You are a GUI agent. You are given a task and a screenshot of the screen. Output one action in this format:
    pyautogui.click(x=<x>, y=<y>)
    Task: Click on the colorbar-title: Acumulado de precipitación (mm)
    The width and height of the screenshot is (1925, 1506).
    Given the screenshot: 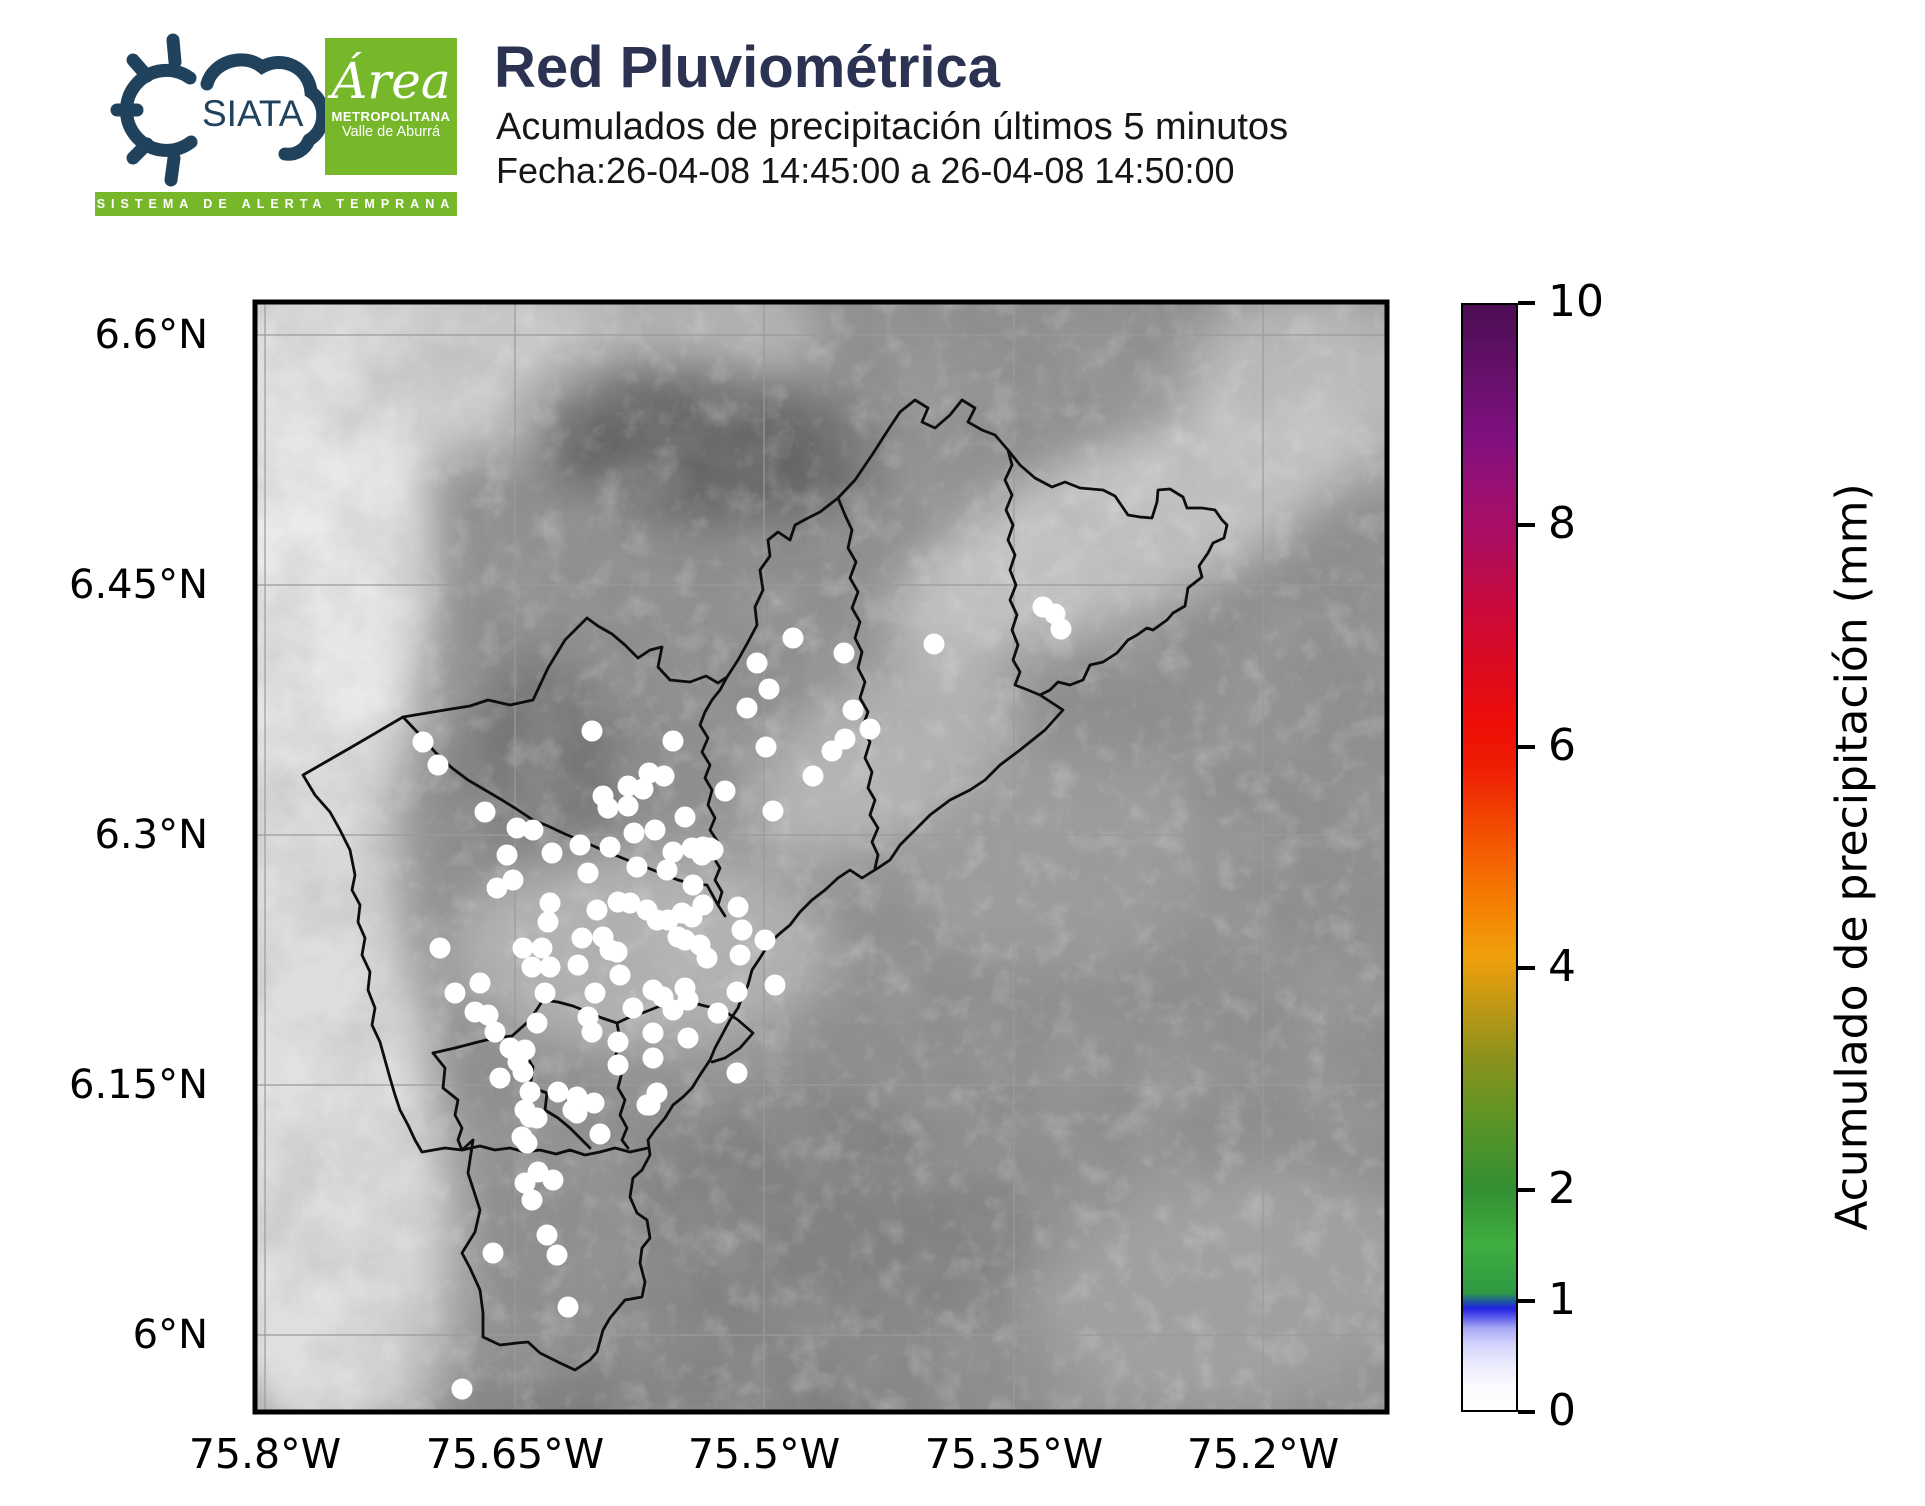 What is the action you would take?
    pyautogui.click(x=1852, y=857)
    